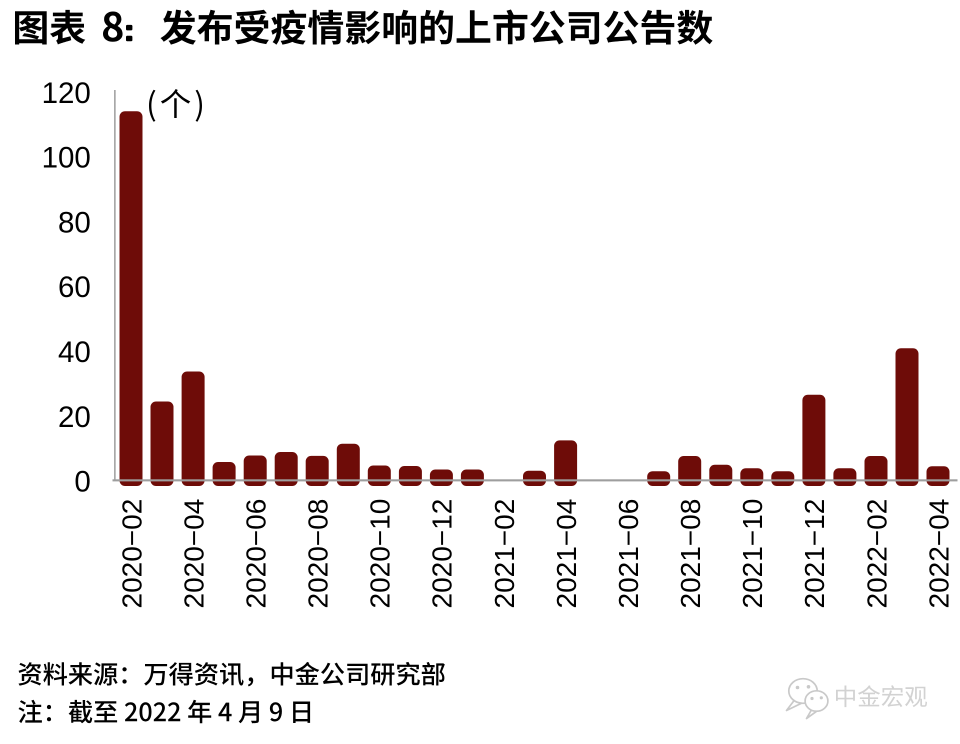  I want to click on svg-text: 2020−08, so click(318, 554).